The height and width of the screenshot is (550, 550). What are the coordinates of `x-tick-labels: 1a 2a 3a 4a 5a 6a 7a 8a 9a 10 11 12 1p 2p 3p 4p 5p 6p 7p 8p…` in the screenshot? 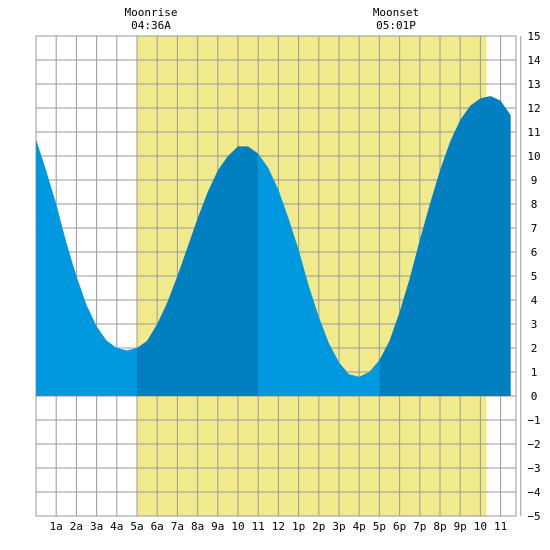 It's located at (279, 526).